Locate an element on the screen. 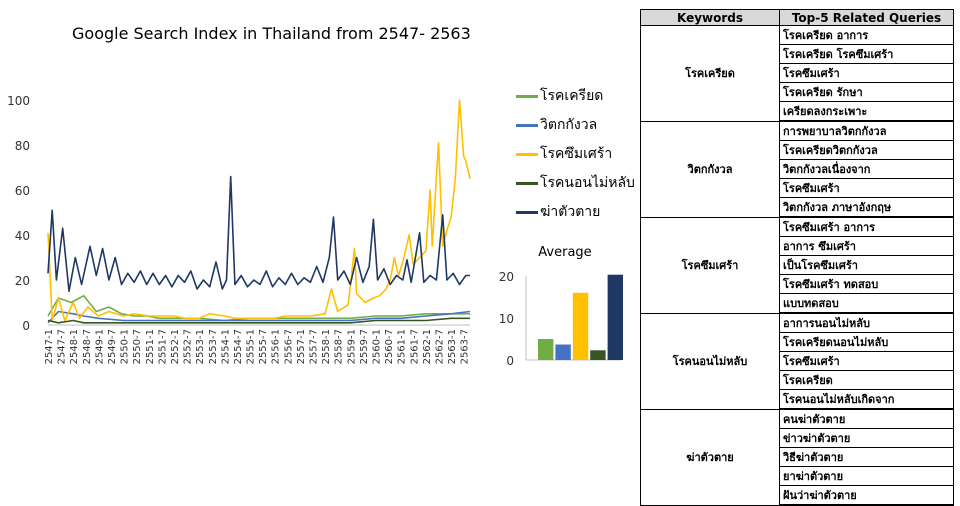 The image size is (960, 506). x-tick-label: 2547-1 is located at coordinates (49, 346).